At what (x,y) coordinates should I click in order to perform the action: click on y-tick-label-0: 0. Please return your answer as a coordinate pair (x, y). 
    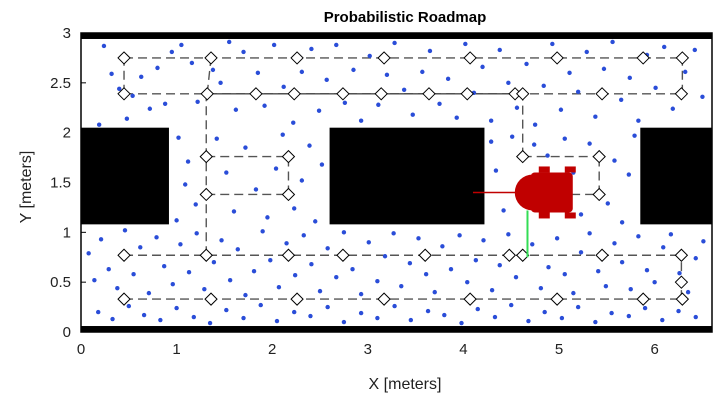
    Looking at the image, I should click on (67, 332).